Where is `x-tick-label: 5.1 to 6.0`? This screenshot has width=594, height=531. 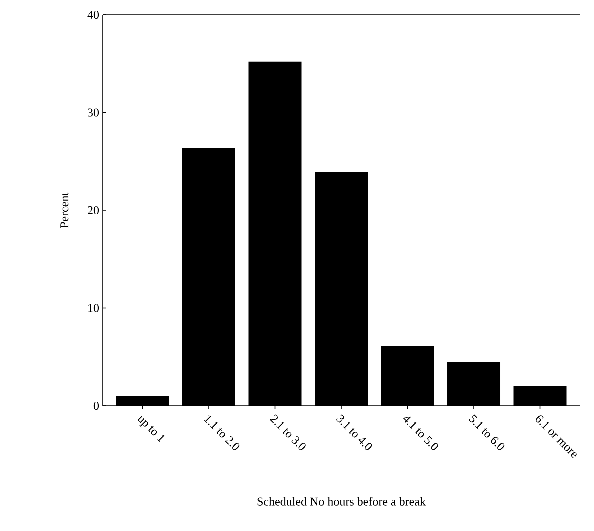
x-tick-label: 5.1 to 6.0 is located at coordinates (487, 432).